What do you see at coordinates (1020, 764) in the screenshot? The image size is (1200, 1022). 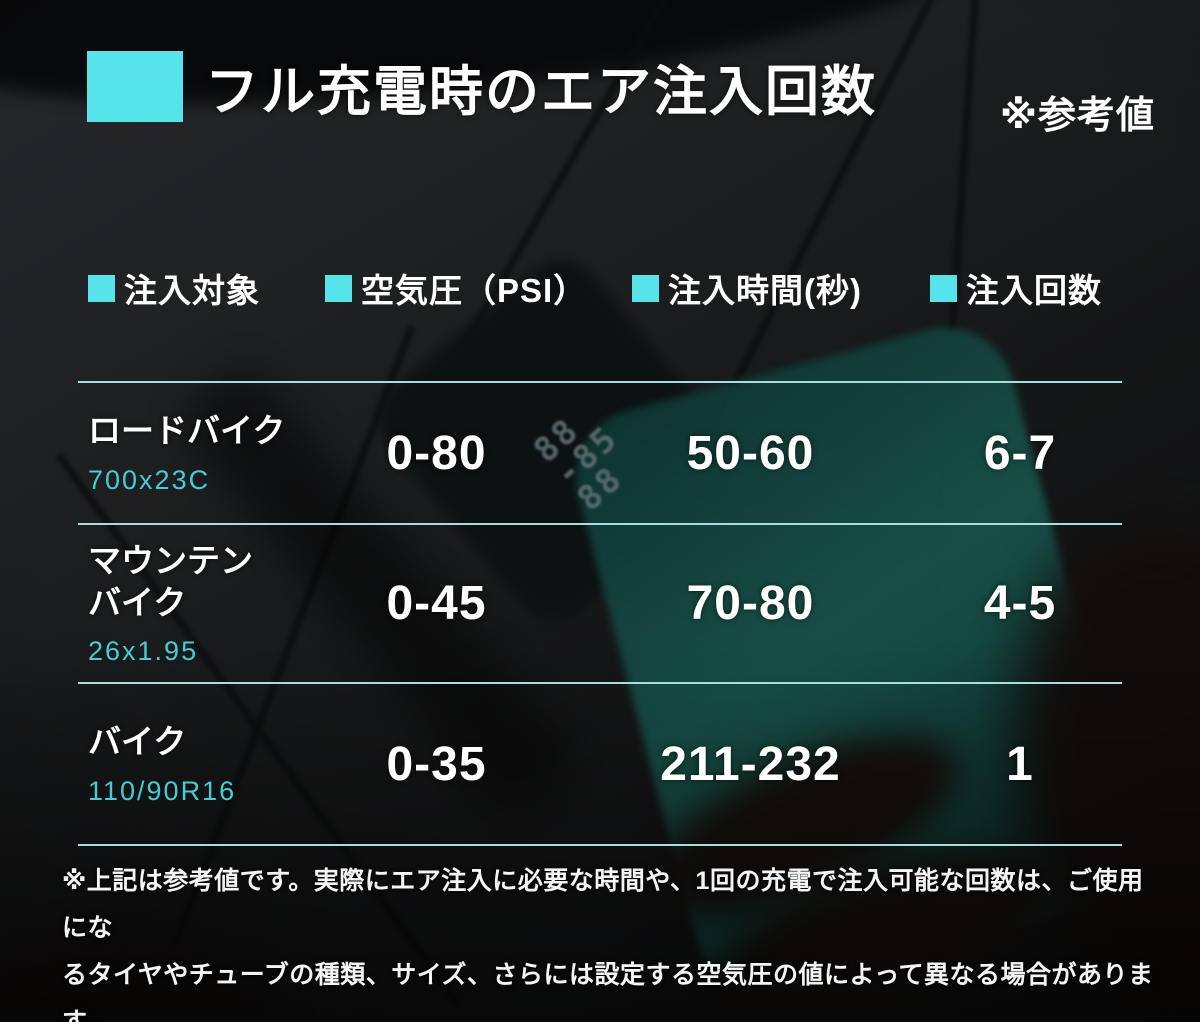 I see `count-value: 1` at bounding box center [1020, 764].